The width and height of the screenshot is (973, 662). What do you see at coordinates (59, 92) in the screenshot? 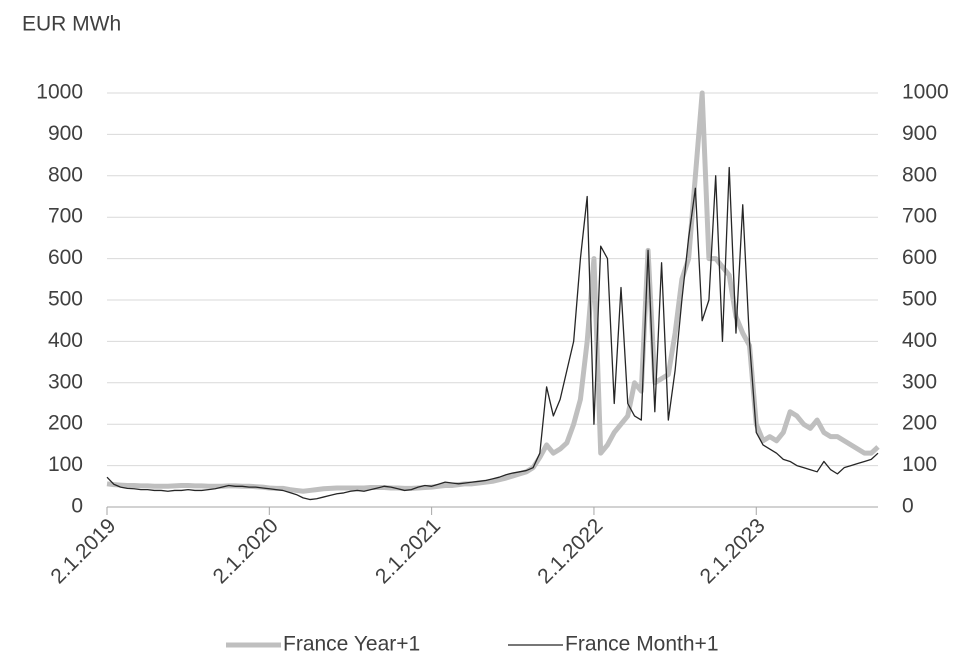
I see `y-tick-label: 1000` at bounding box center [59, 92].